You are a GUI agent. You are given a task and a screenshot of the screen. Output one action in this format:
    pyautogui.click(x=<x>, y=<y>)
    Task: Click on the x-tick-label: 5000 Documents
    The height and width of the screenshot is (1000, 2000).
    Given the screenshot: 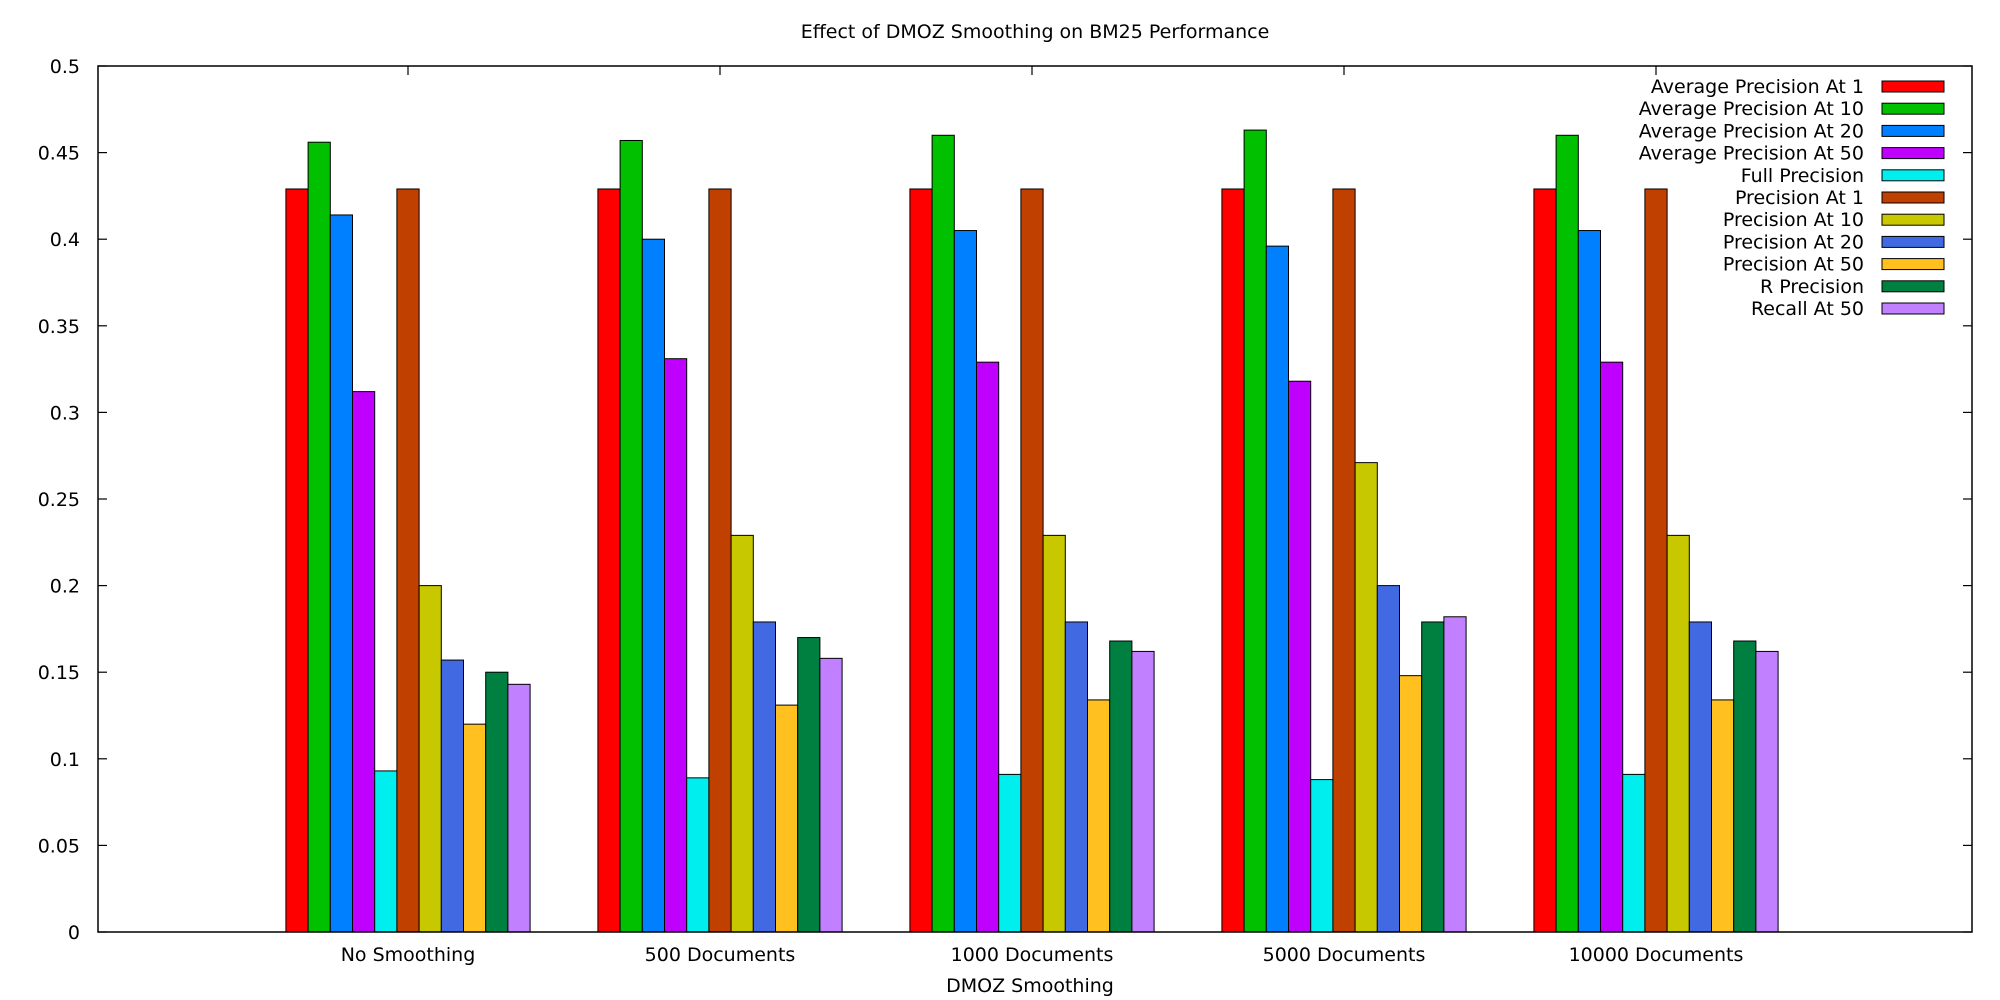 What is the action you would take?
    pyautogui.click(x=1344, y=955)
    